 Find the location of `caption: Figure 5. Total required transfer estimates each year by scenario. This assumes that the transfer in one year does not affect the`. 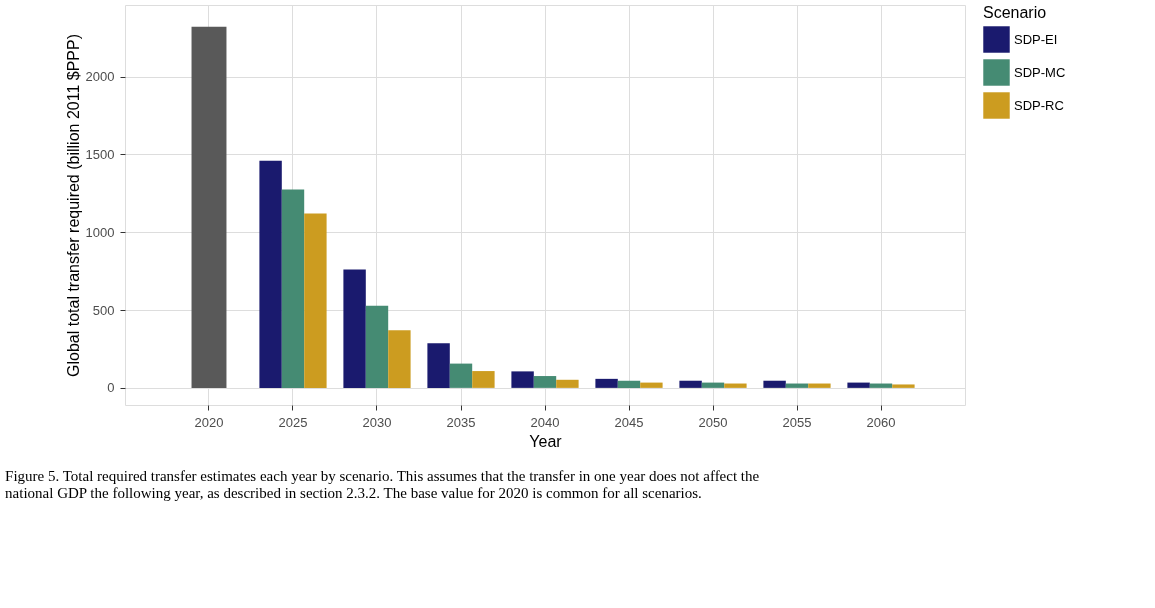

caption: Figure 5. Total required transfer estimates each year by scenario. This assumes that the transfer in one year does not affect the is located at coordinates (382, 476).